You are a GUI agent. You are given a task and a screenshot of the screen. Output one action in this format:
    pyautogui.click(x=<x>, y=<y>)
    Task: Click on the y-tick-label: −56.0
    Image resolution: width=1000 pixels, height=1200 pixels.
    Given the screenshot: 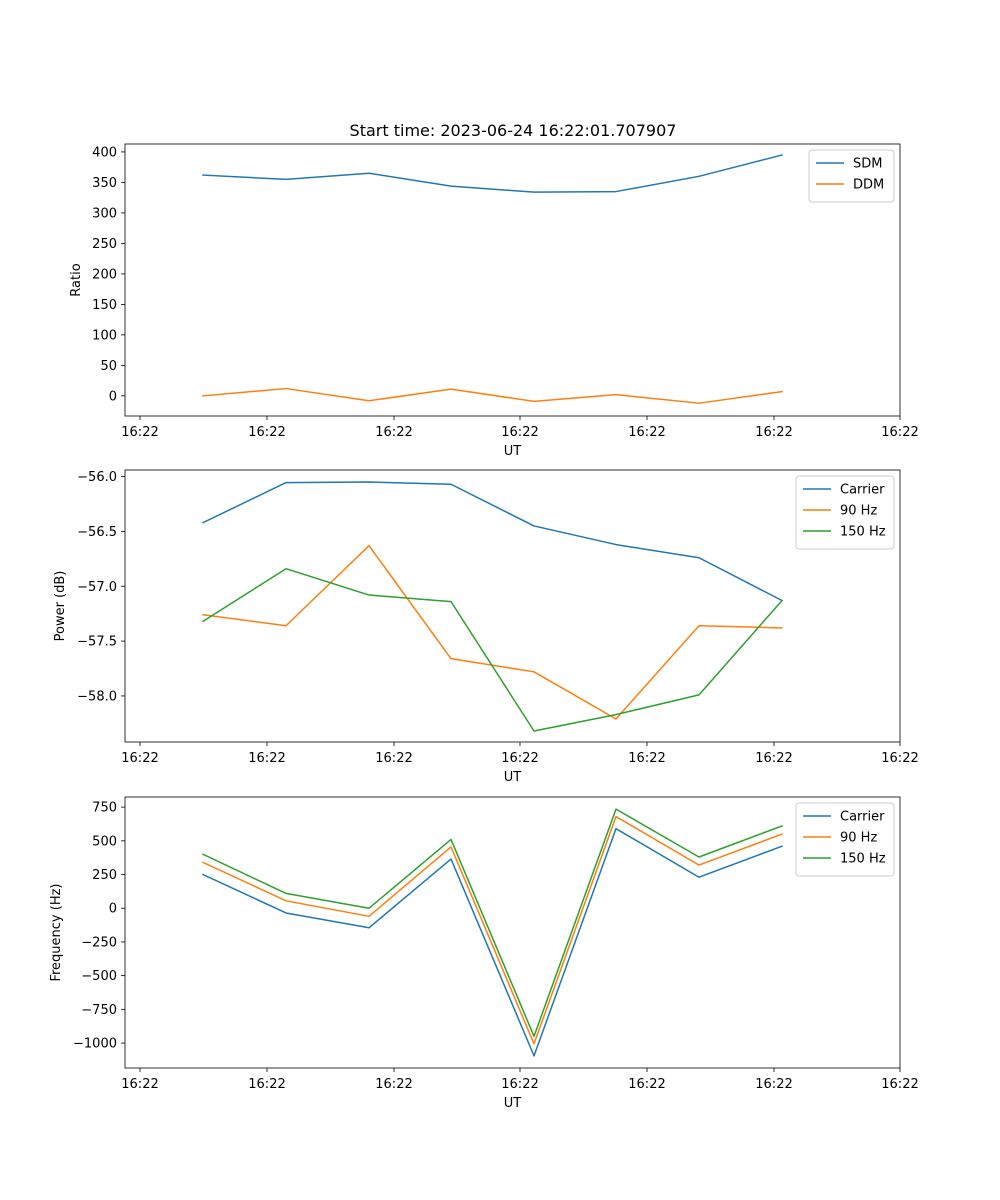 What is the action you would take?
    pyautogui.click(x=97, y=477)
    